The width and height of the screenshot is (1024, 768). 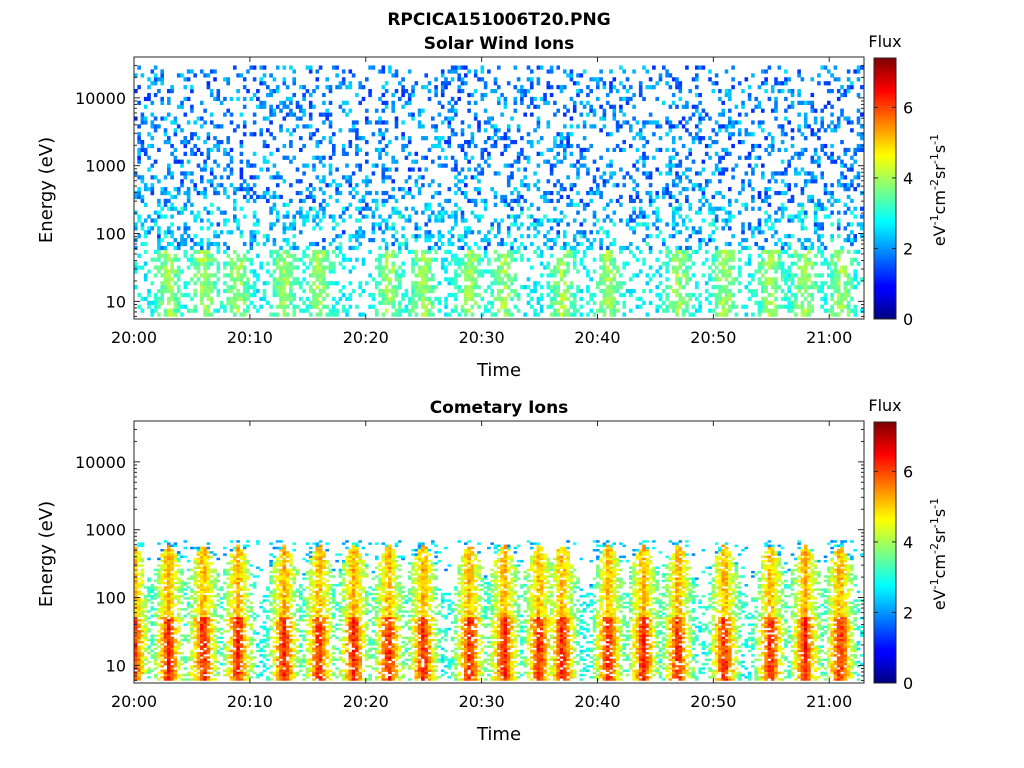 What do you see at coordinates (110, 234) in the screenshot?
I see `y-tick-label: 100` at bounding box center [110, 234].